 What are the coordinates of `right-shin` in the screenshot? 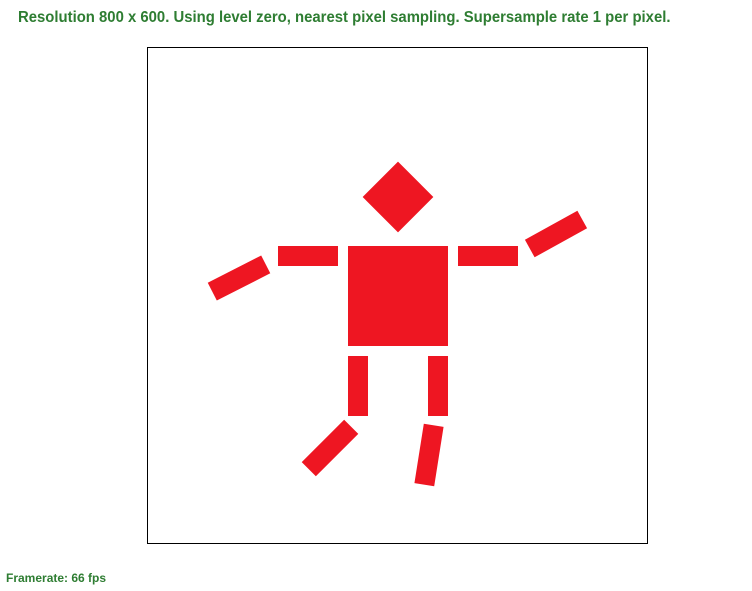 It's located at (429, 455).